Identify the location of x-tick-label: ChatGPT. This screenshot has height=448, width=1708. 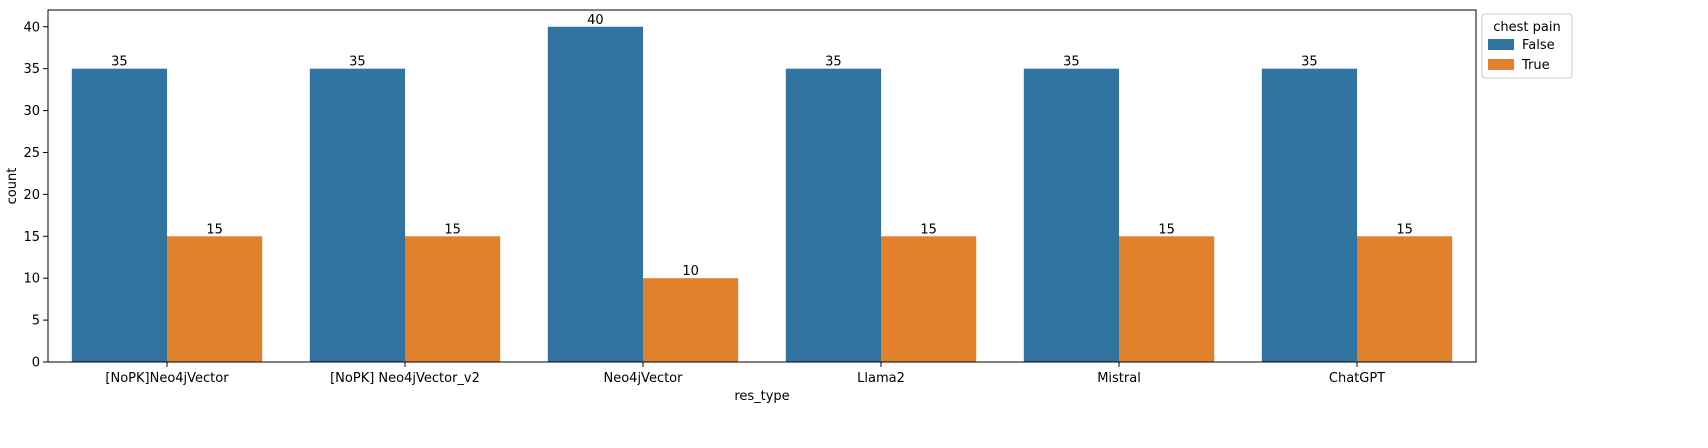
(1357, 378).